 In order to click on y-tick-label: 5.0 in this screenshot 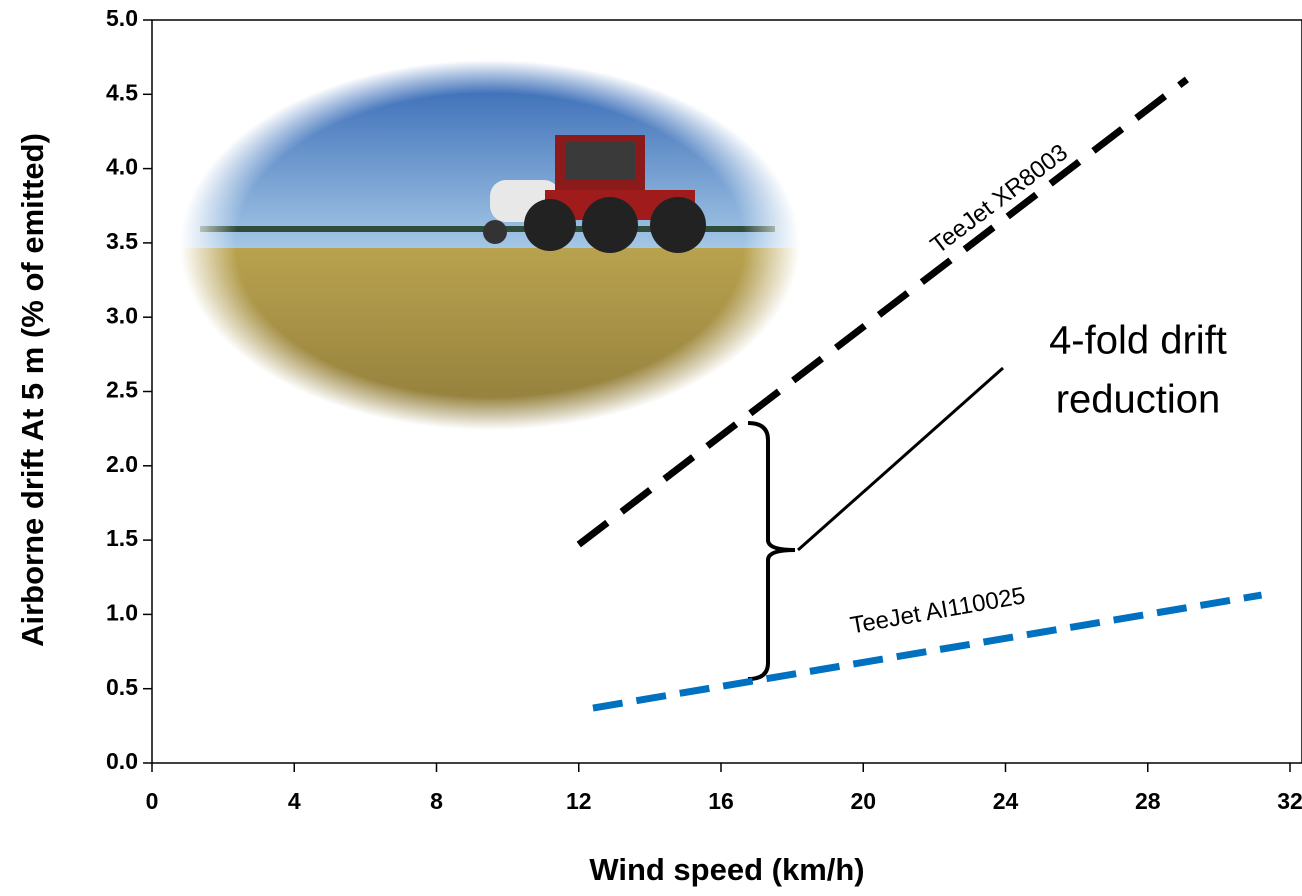, I will do `click(122, 18)`.